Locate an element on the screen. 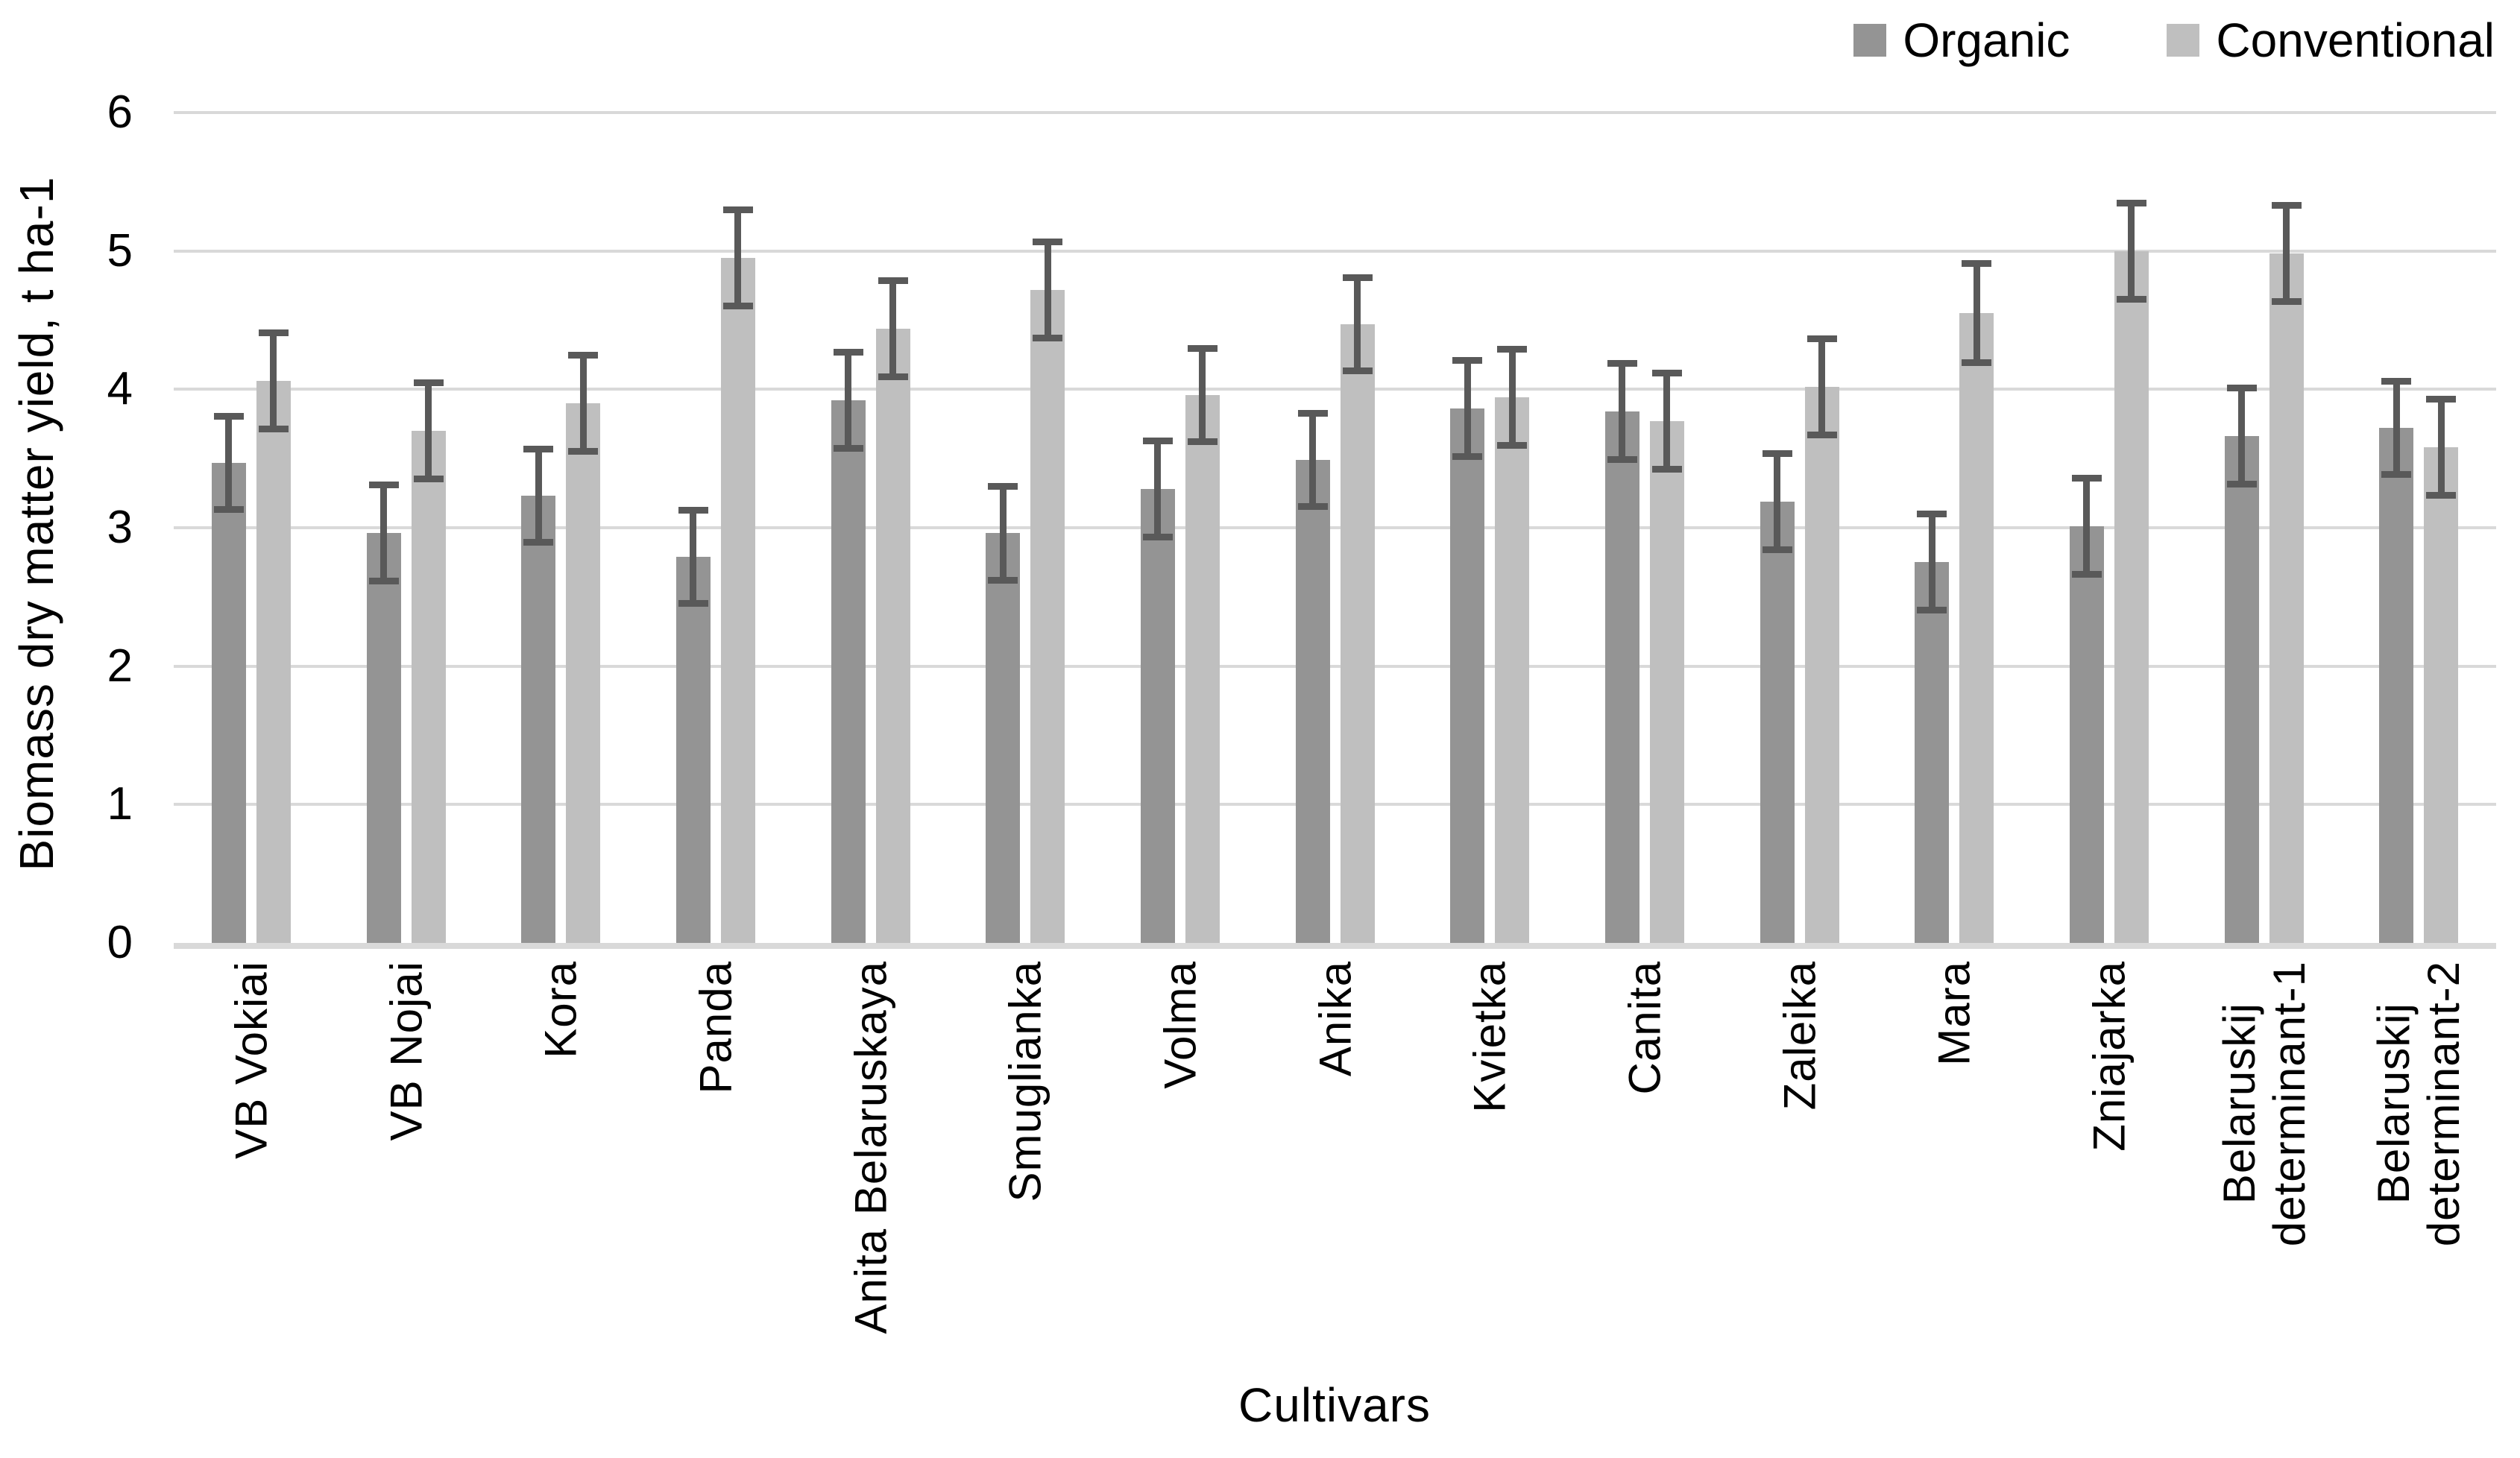  x-tick-label: Belaruskij determinant-2 is located at coordinates (2419, 1105).